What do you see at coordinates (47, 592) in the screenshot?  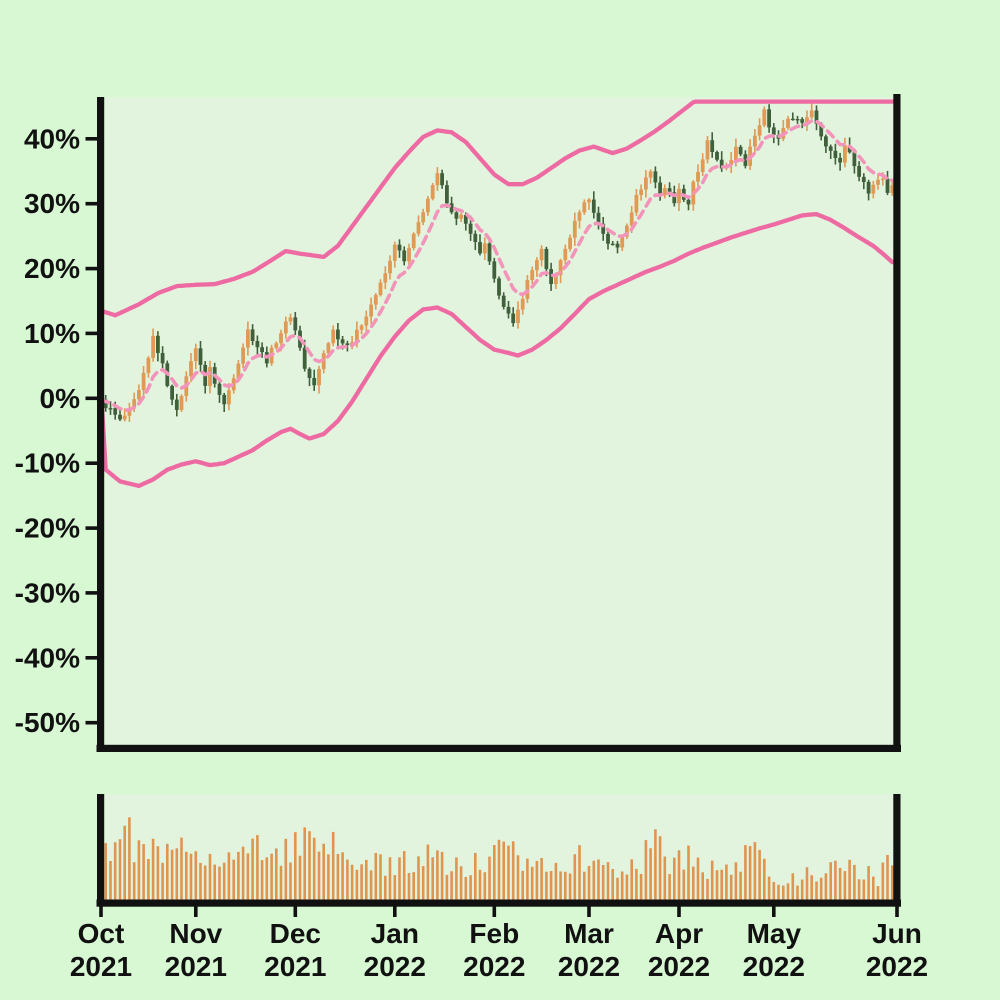 I see `y-tick-label: -30%` at bounding box center [47, 592].